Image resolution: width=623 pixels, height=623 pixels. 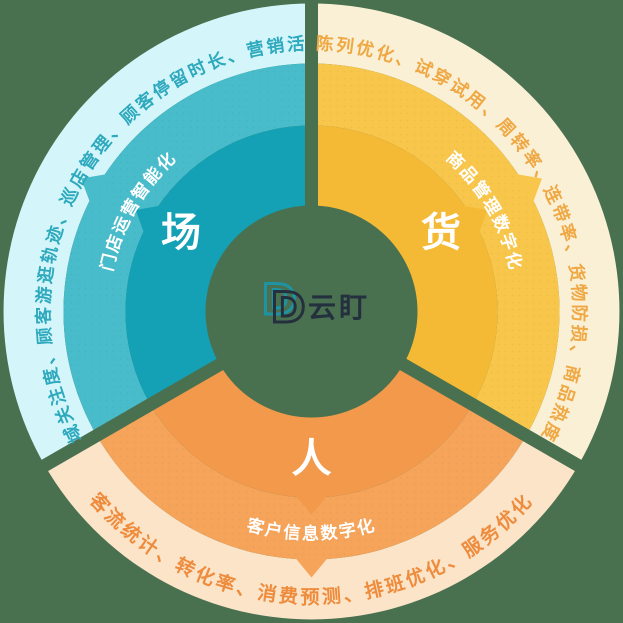 What do you see at coordinates (474, 220) in the screenshot?
I see `huo-inner-arrow` at bounding box center [474, 220].